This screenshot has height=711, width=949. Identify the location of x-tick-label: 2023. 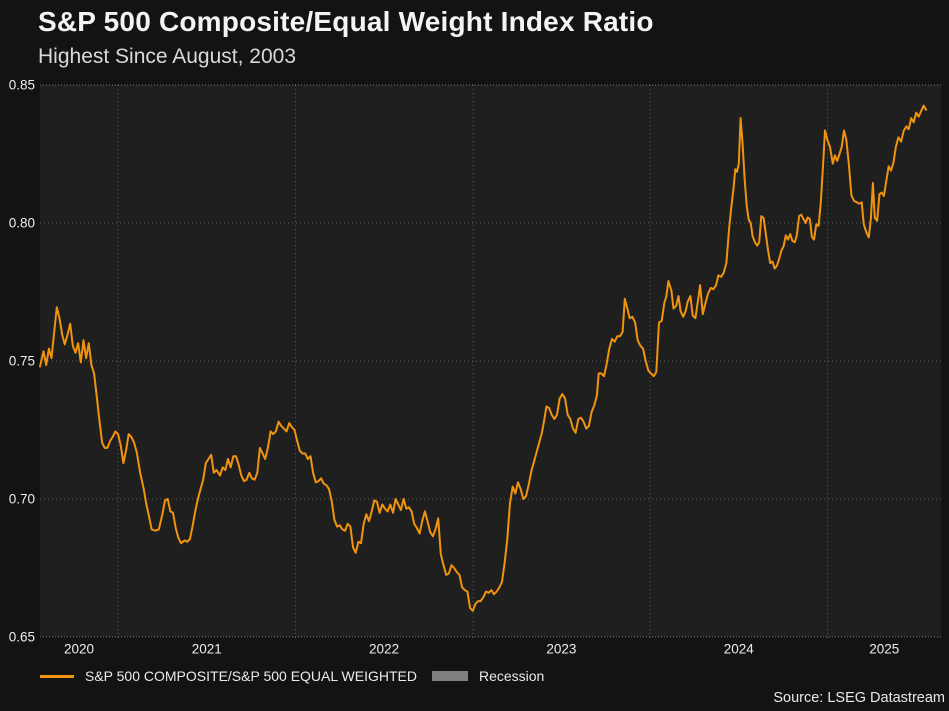
(561, 649).